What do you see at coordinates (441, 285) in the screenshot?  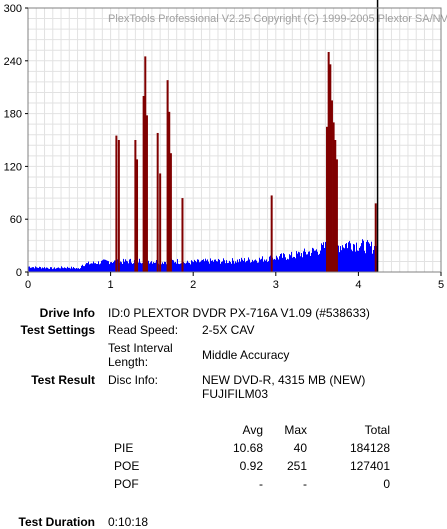 I see `x-tick-label: 5` at bounding box center [441, 285].